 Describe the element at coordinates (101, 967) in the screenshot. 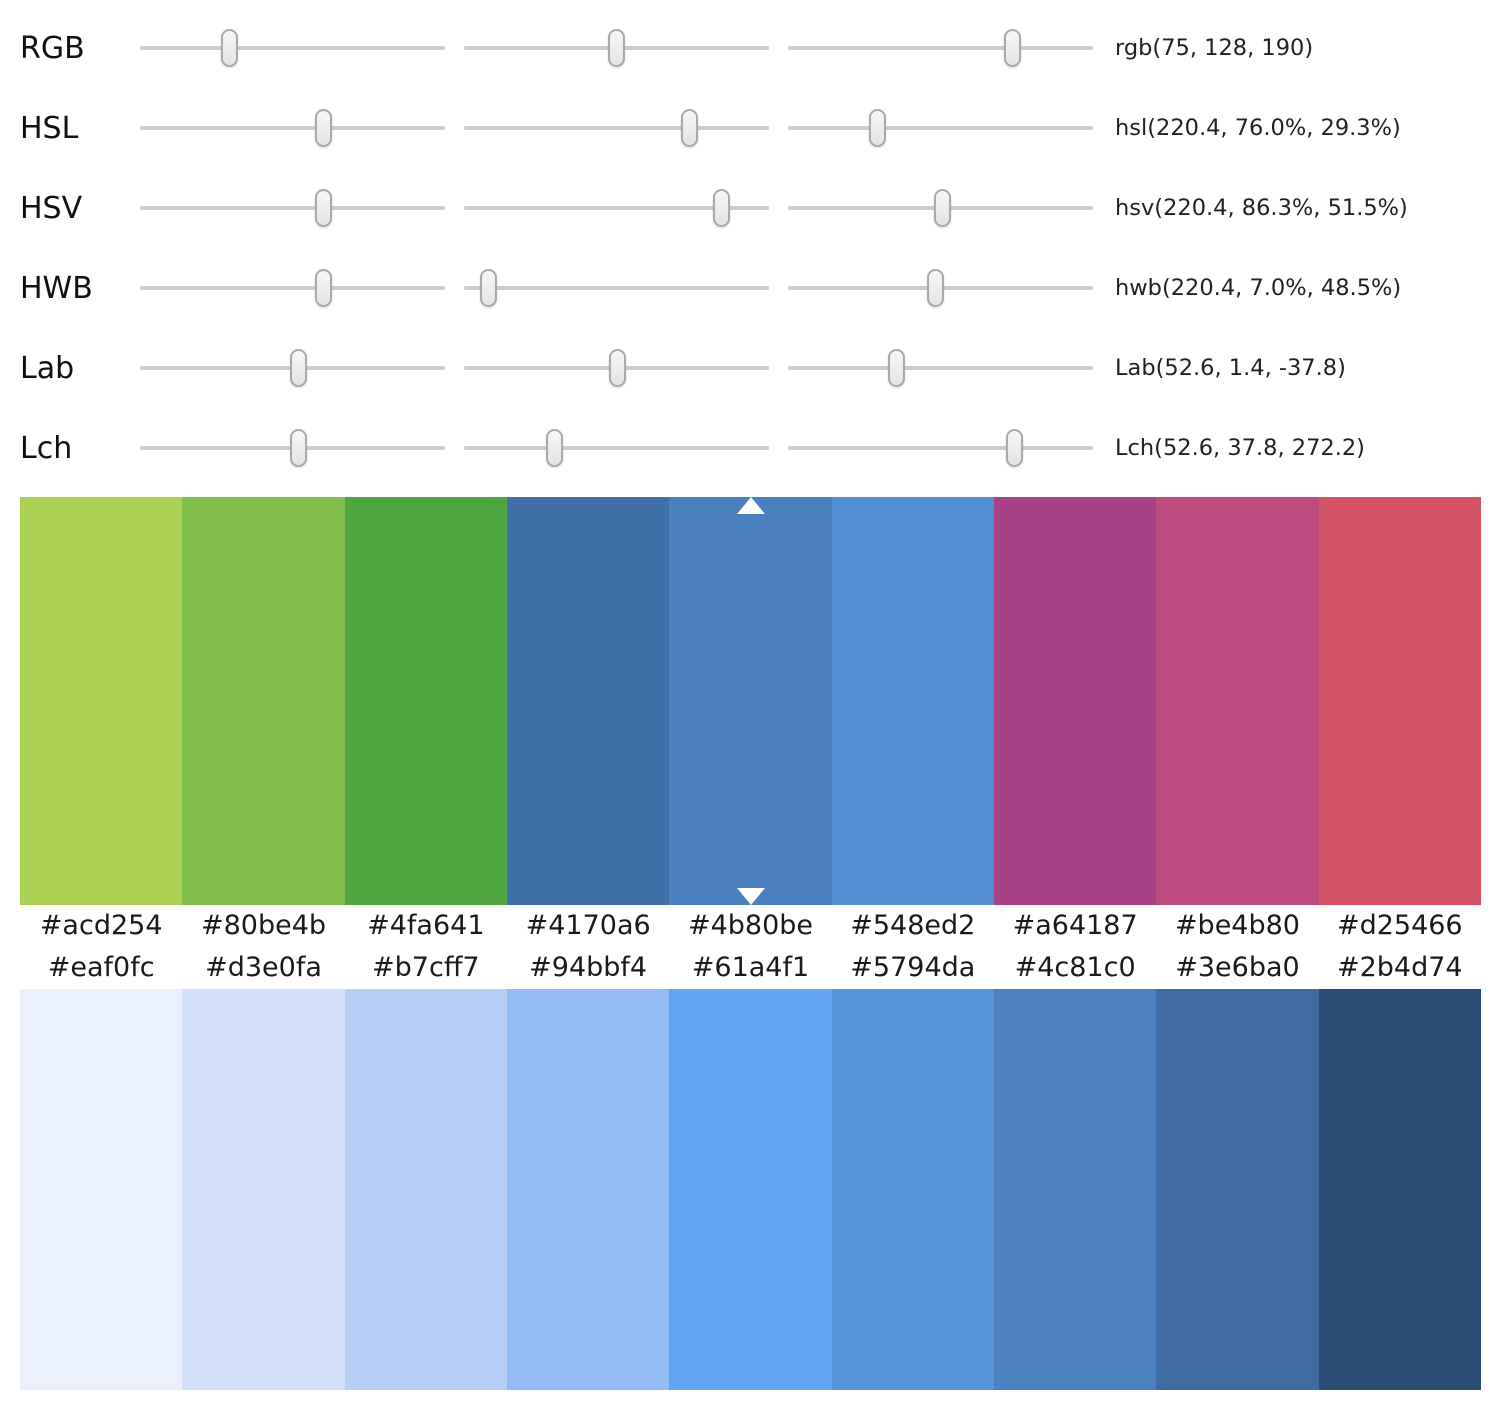

I see `hex-code-label: #eaf0fc` at that location.